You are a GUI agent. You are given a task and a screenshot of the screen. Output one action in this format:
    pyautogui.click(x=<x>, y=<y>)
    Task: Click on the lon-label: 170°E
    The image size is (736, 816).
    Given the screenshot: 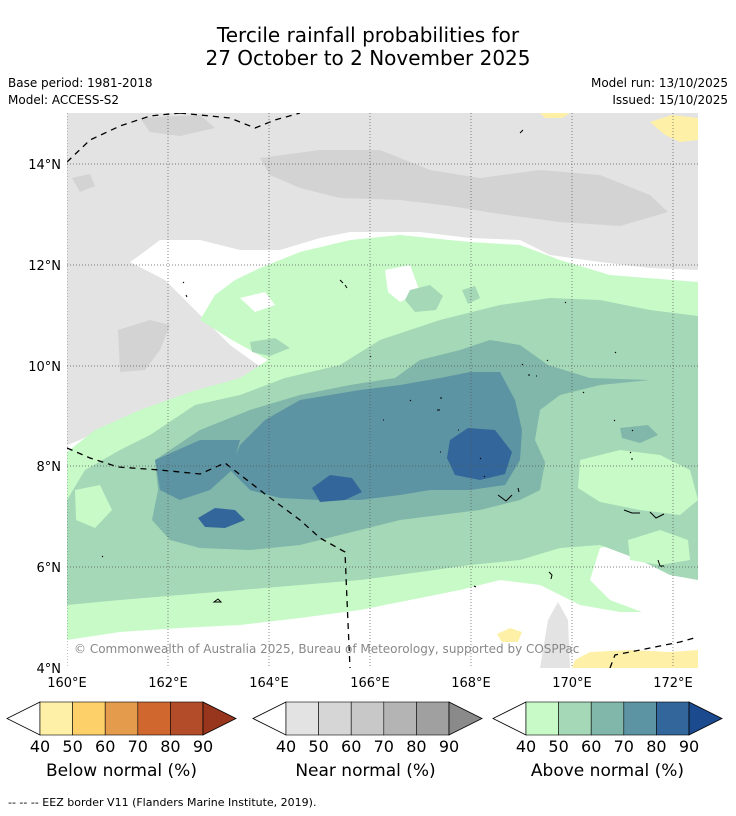 What is the action you would take?
    pyautogui.click(x=572, y=683)
    